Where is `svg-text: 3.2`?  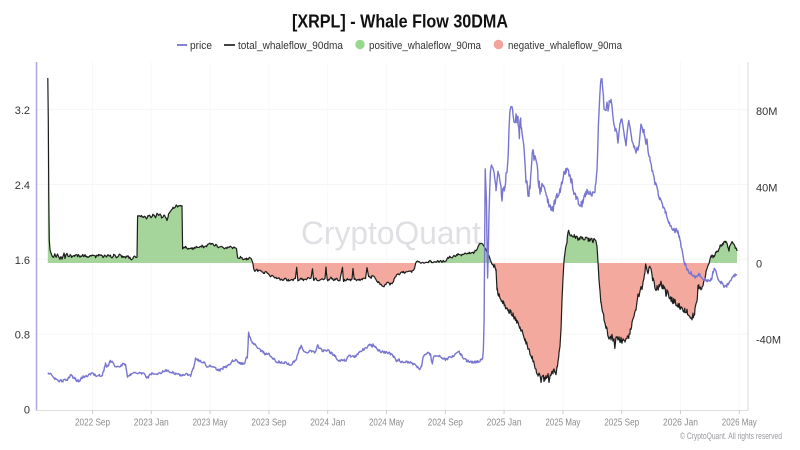
svg-text: 3.2 is located at coordinates (22, 111).